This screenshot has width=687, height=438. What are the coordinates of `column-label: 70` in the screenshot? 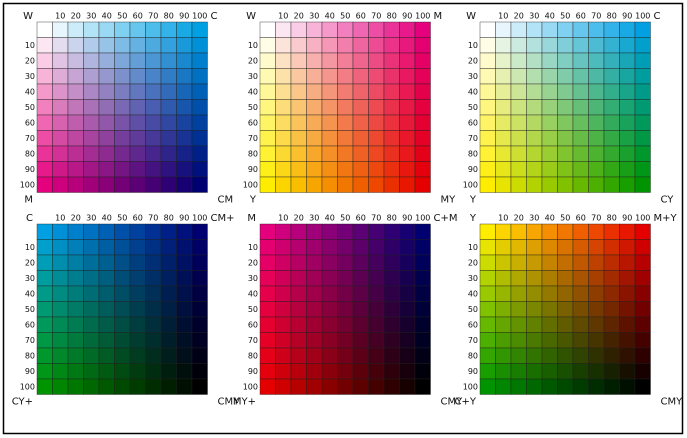 It's located at (376, 218).